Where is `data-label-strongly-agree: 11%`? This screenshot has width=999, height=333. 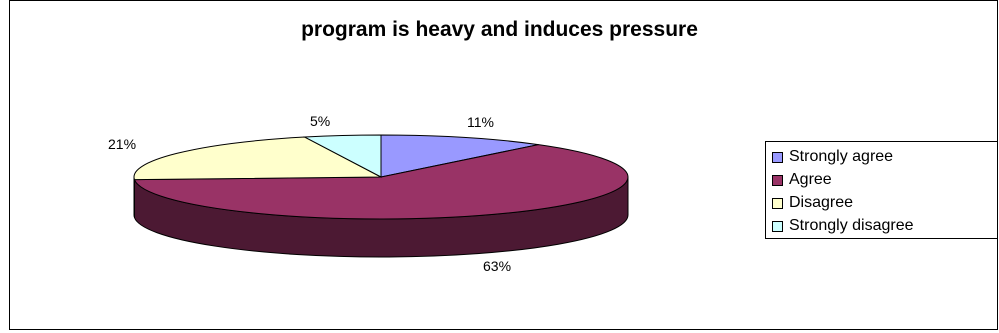
data-label-strongly-agree: 11% is located at coordinates (480, 122).